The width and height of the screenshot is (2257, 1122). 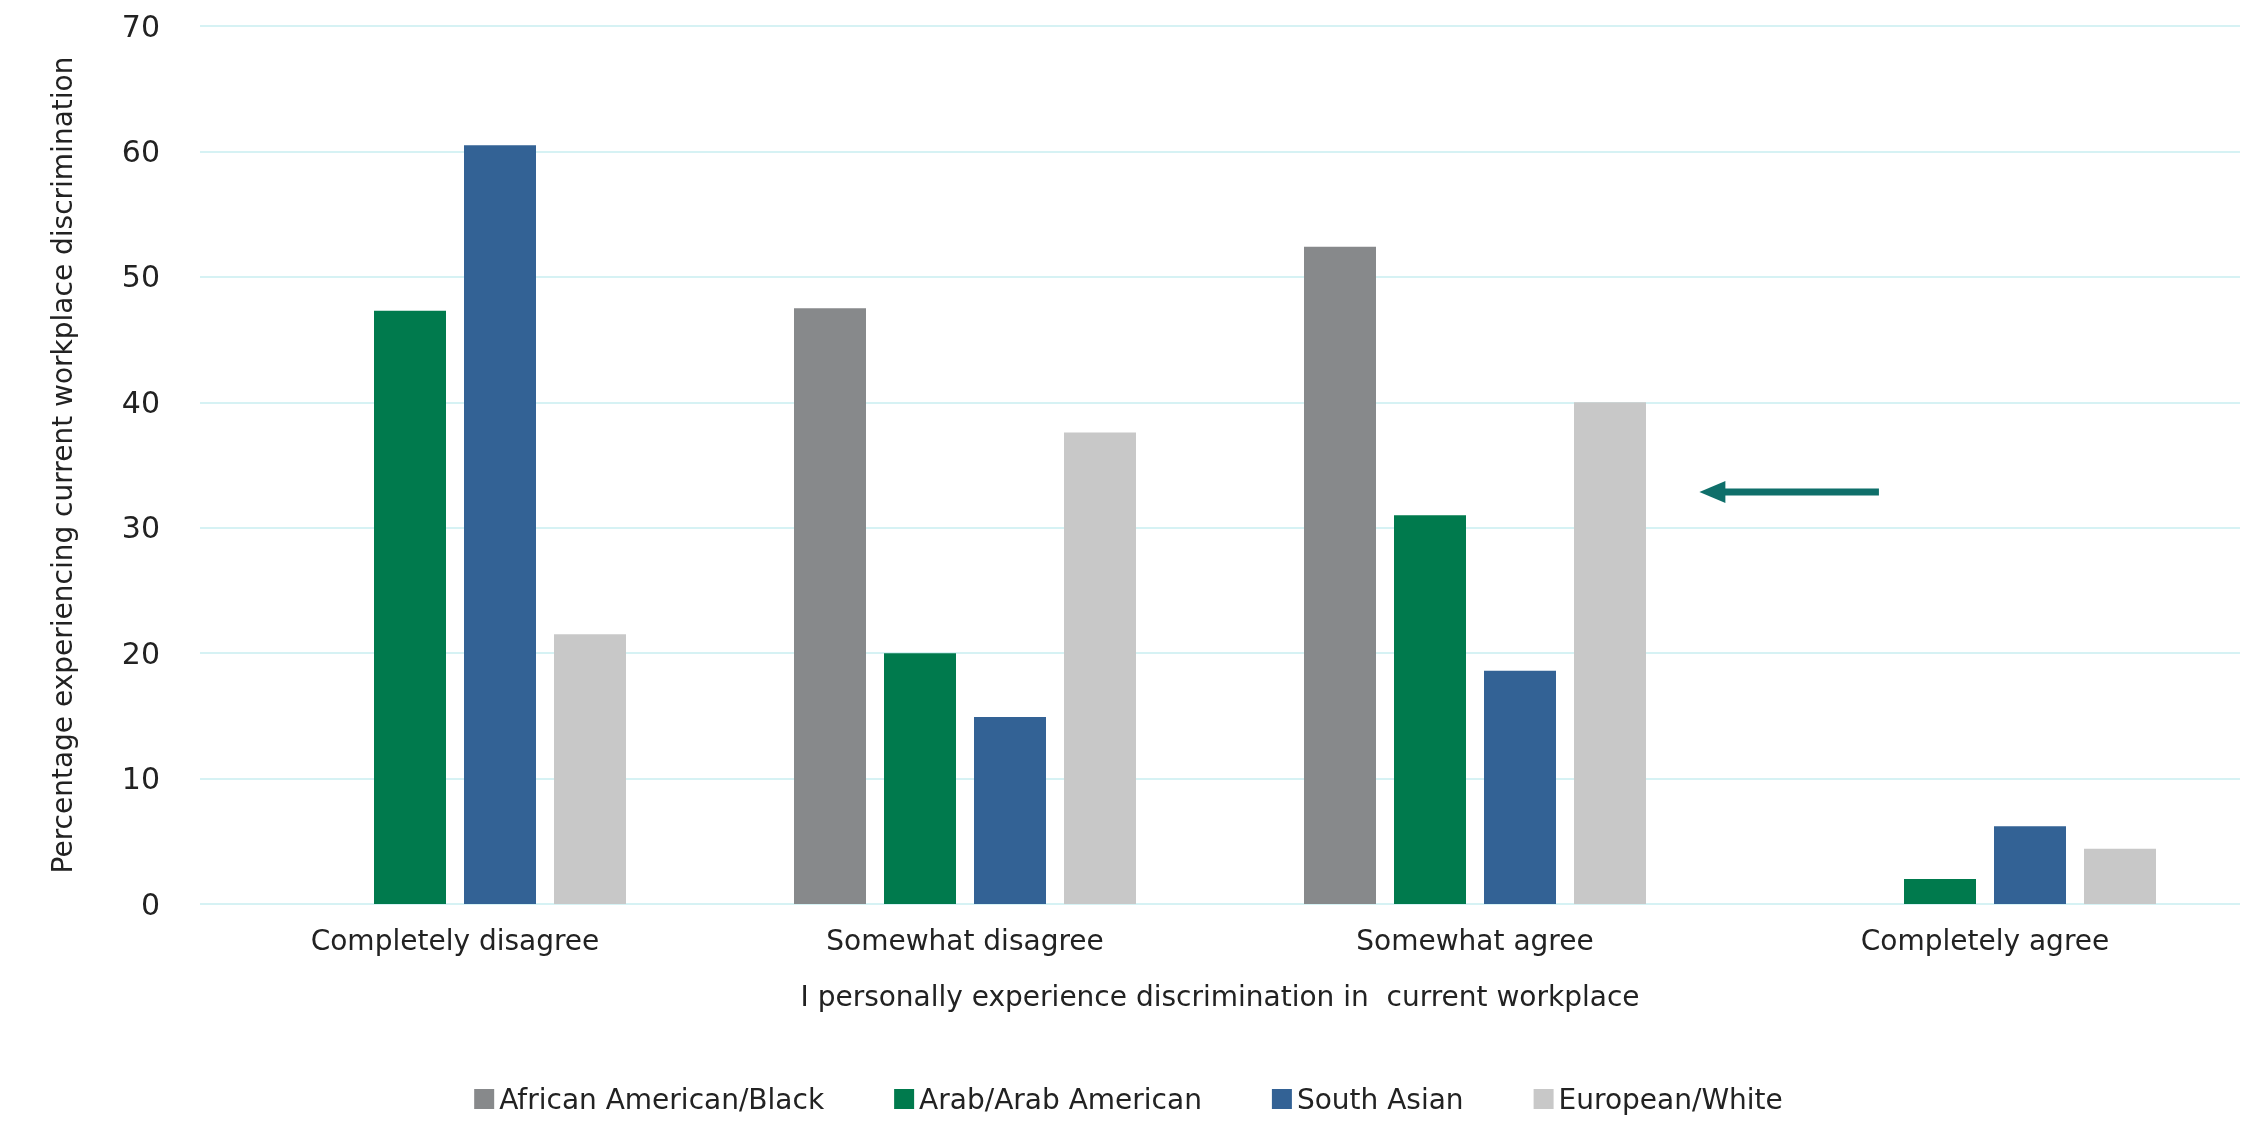 What do you see at coordinates (140, 151) in the screenshot?
I see `y-tick-label: 60` at bounding box center [140, 151].